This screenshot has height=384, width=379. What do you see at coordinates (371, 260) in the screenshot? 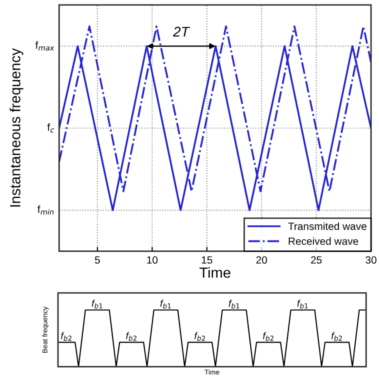
I see `x-tick-label: 30` at bounding box center [371, 260].